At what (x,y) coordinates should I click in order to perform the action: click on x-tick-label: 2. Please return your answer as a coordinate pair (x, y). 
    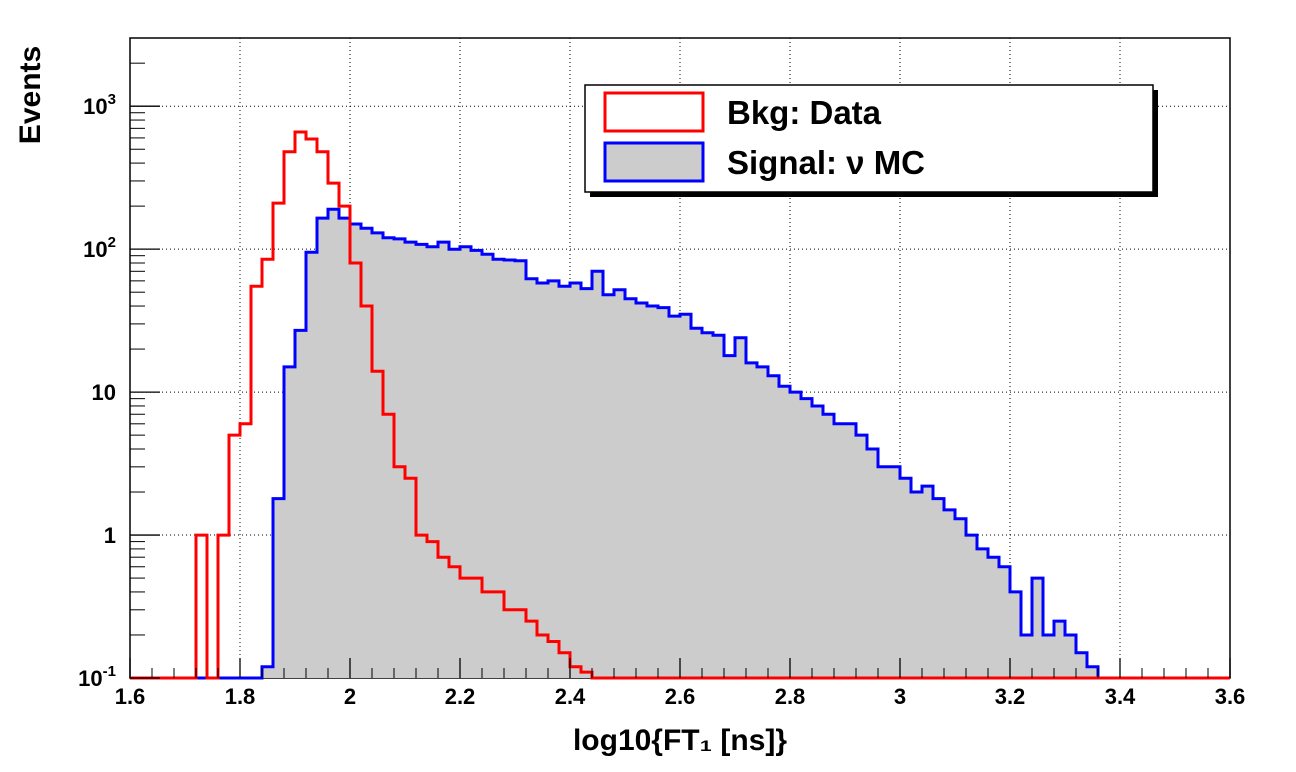
    Looking at the image, I should click on (350, 696).